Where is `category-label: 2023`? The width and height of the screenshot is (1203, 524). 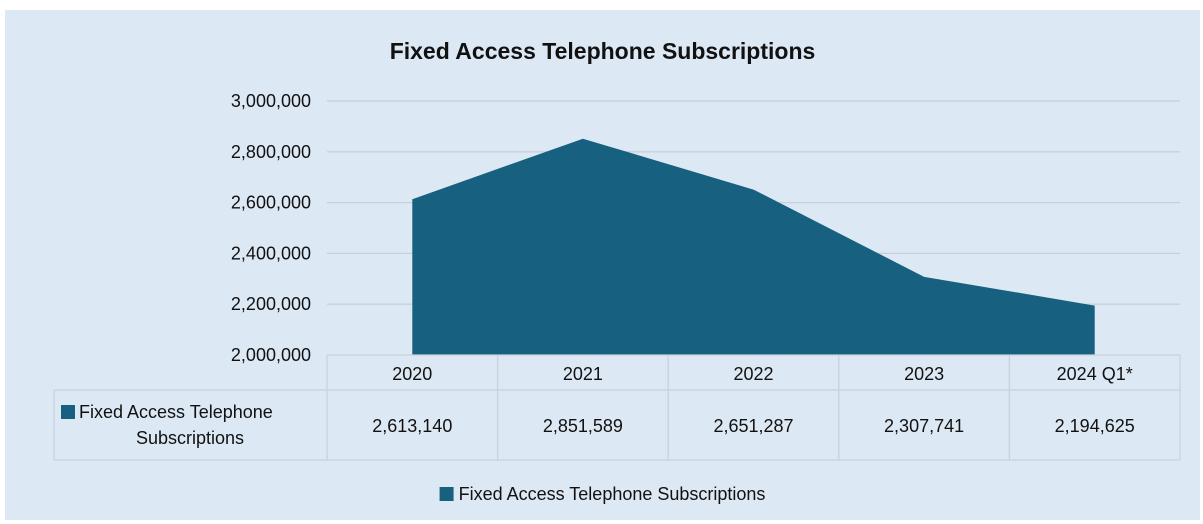
category-label: 2023 is located at coordinates (924, 374).